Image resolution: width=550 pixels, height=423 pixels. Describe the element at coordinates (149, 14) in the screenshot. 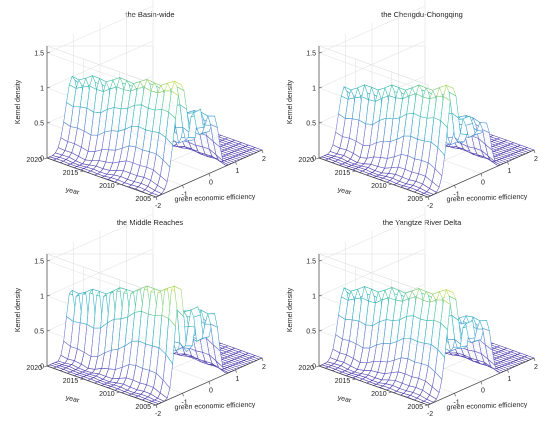

I see `chart-title: the Basin-wide` at that location.